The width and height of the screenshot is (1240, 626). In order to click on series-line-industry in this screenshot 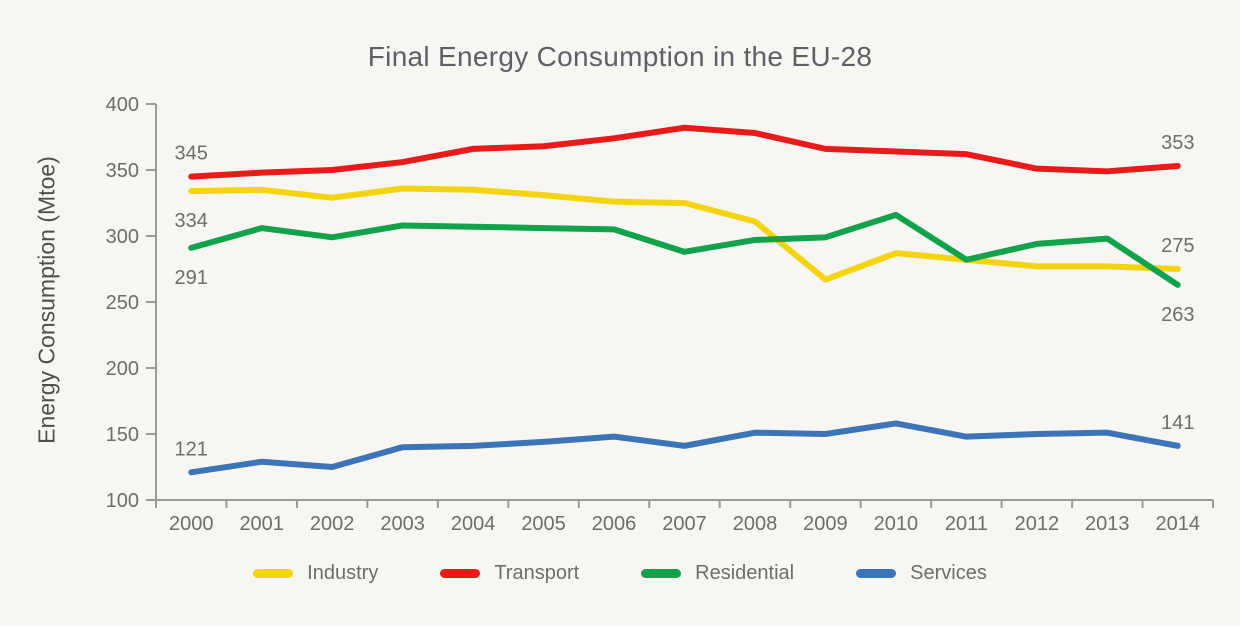, I will do `click(684, 234)`.